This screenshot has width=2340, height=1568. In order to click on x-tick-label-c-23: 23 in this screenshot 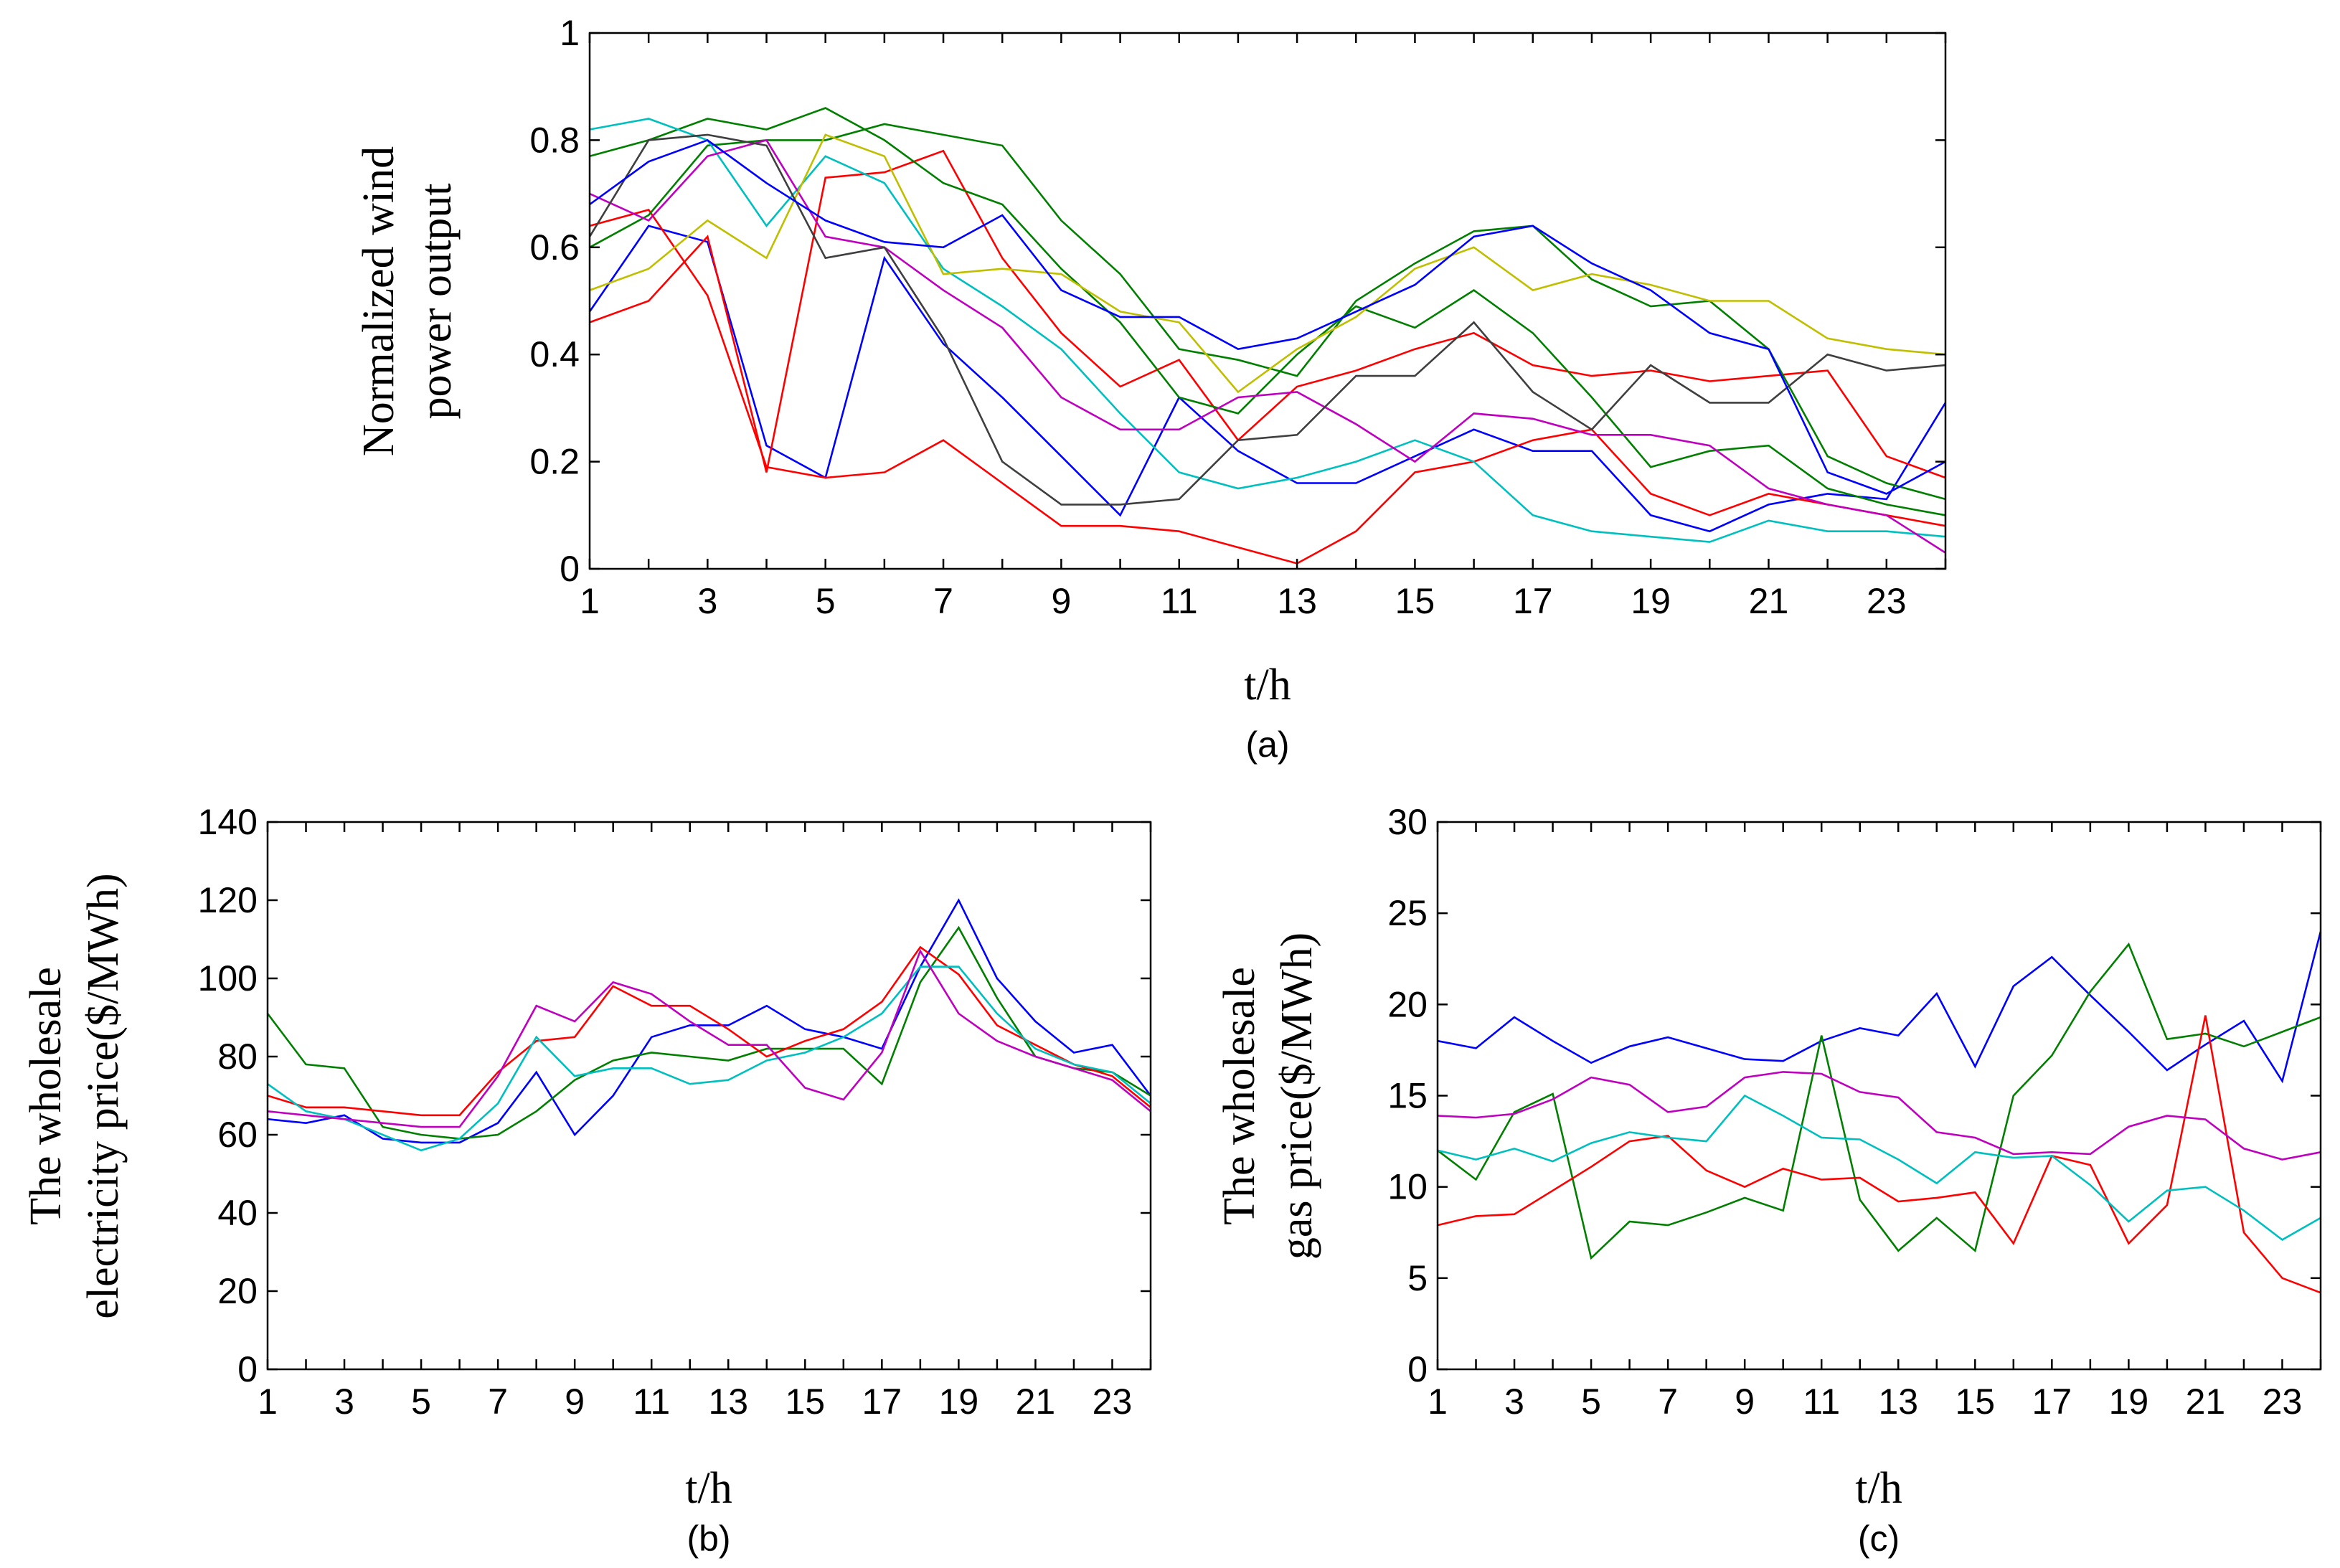, I will do `click(2283, 1402)`.